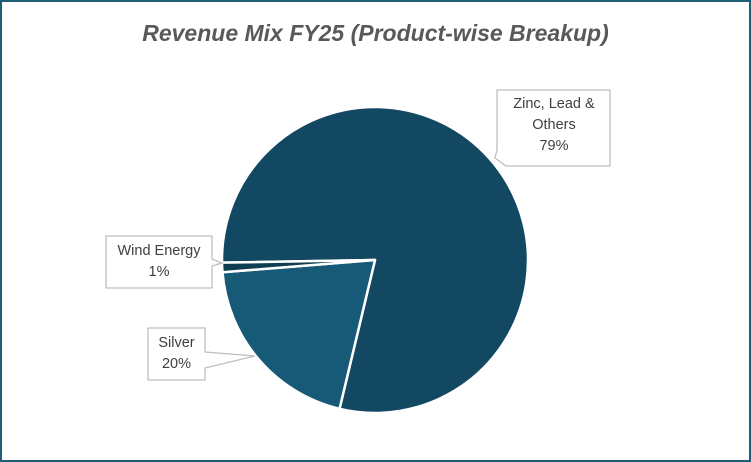 The width and height of the screenshot is (751, 462). What do you see at coordinates (176, 343) in the screenshot?
I see `label-name: Silver` at bounding box center [176, 343].